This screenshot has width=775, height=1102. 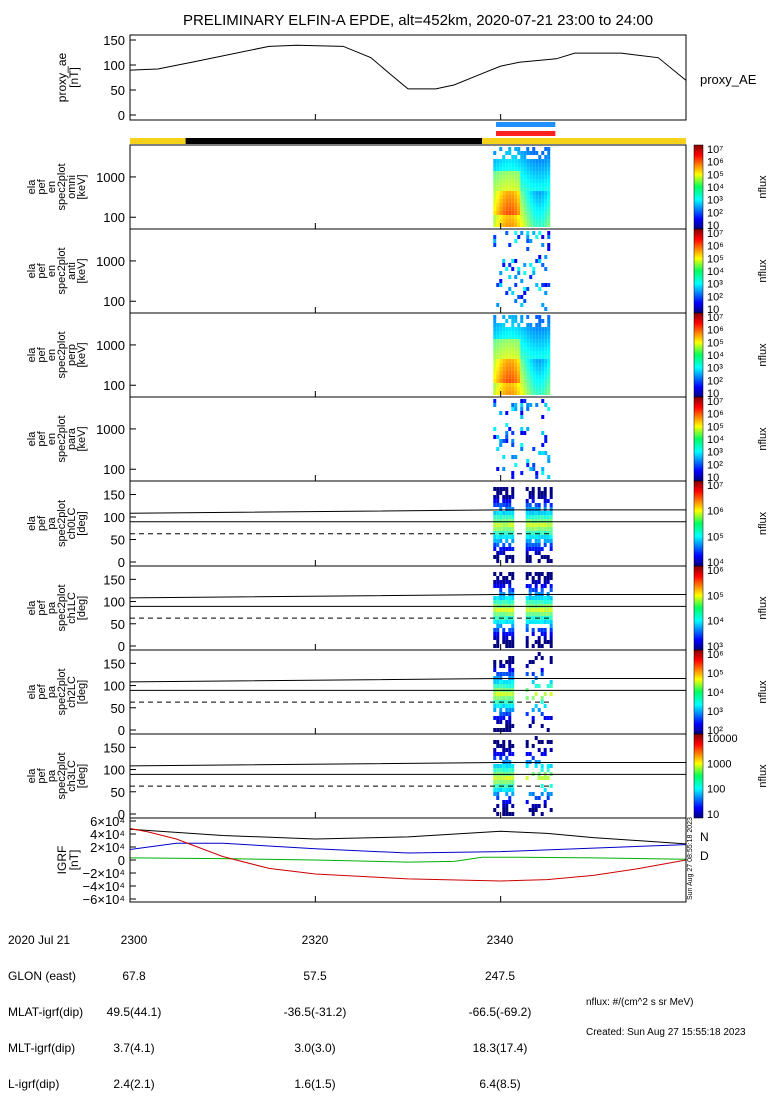 What do you see at coordinates (698, 523) in the screenshot?
I see `colorbar-scale` at bounding box center [698, 523].